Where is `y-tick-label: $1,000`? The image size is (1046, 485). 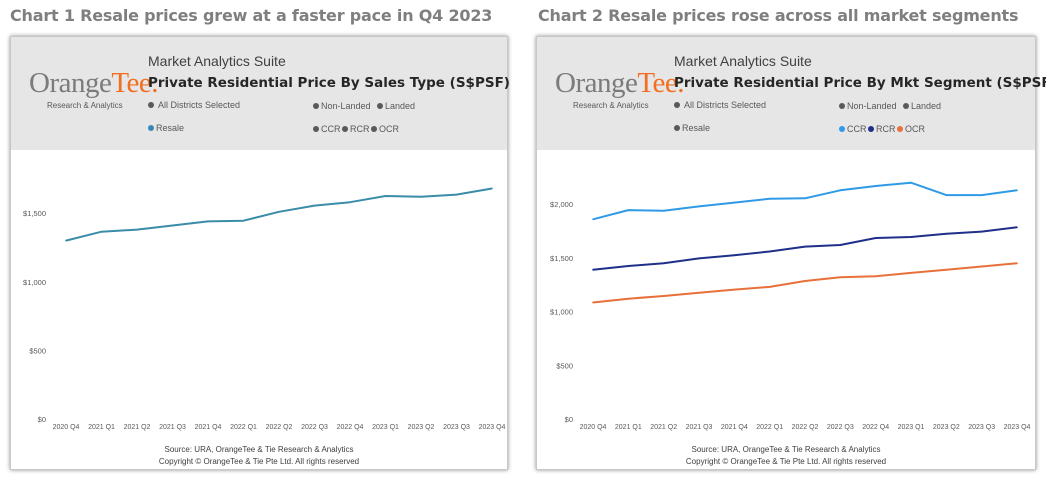
y-tick-label: $1,000 is located at coordinates (561, 312).